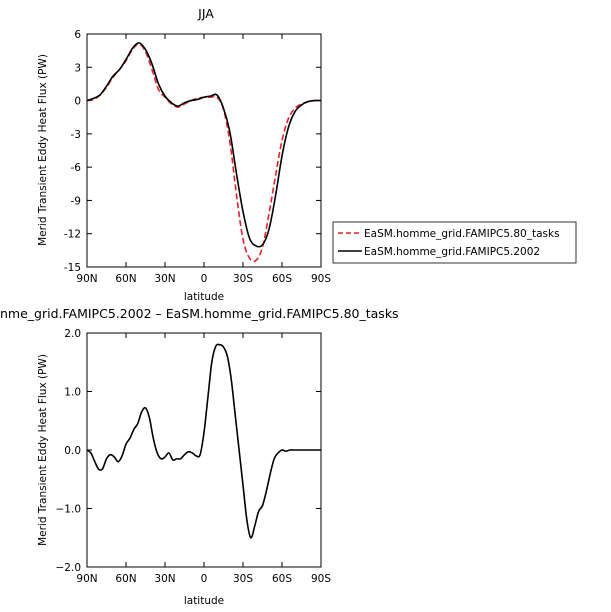 This screenshot has width=611, height=612. What do you see at coordinates (77, 35) in the screenshot?
I see `y-tick-label: 6` at bounding box center [77, 35].